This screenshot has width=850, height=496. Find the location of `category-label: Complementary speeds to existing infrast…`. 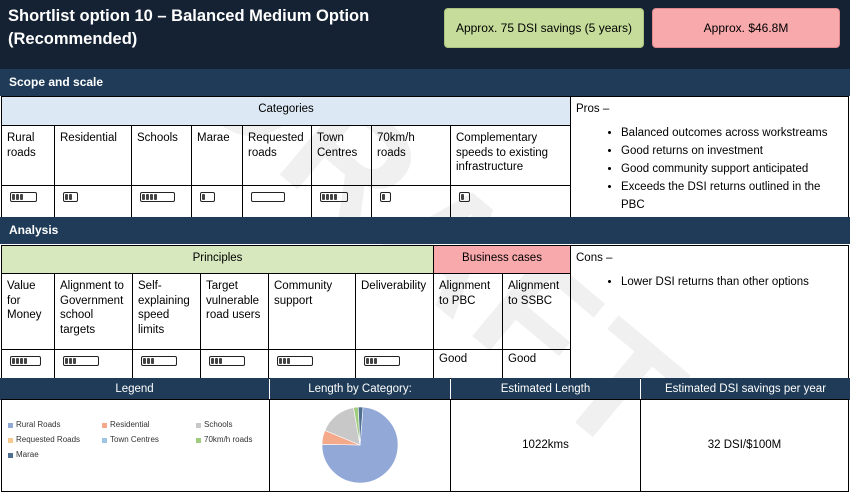

category-label: Complementary speeds to existing infrast… is located at coordinates (502, 152).